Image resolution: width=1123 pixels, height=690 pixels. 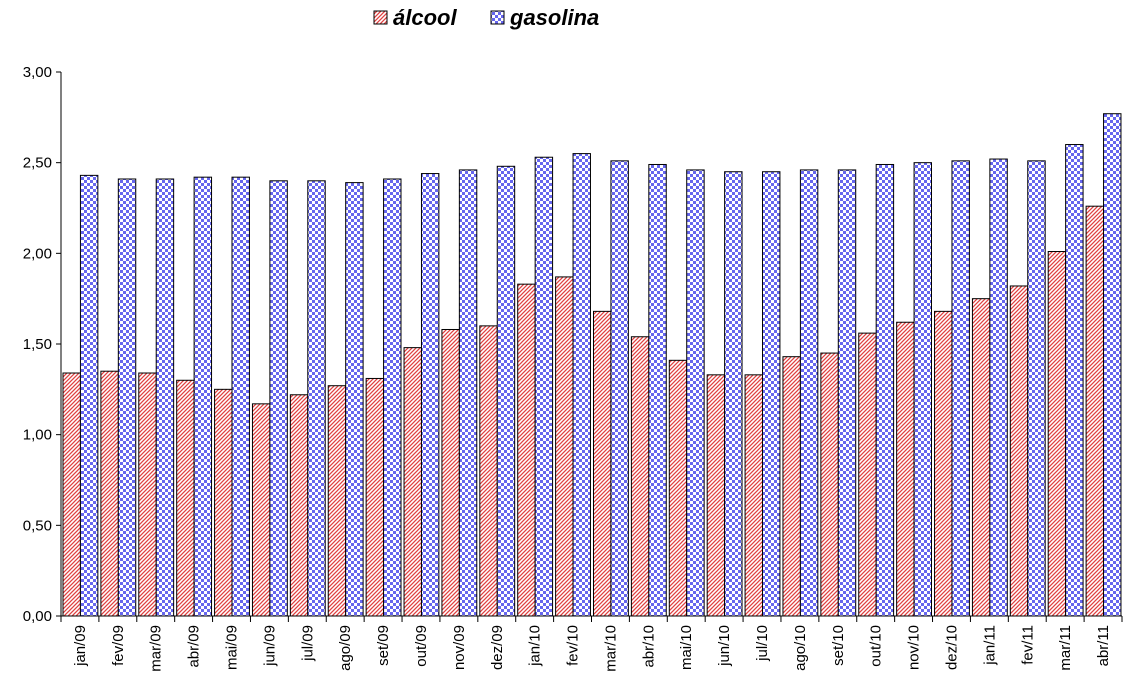 I want to click on y-tick-label: 1,00, so click(x=37, y=435).